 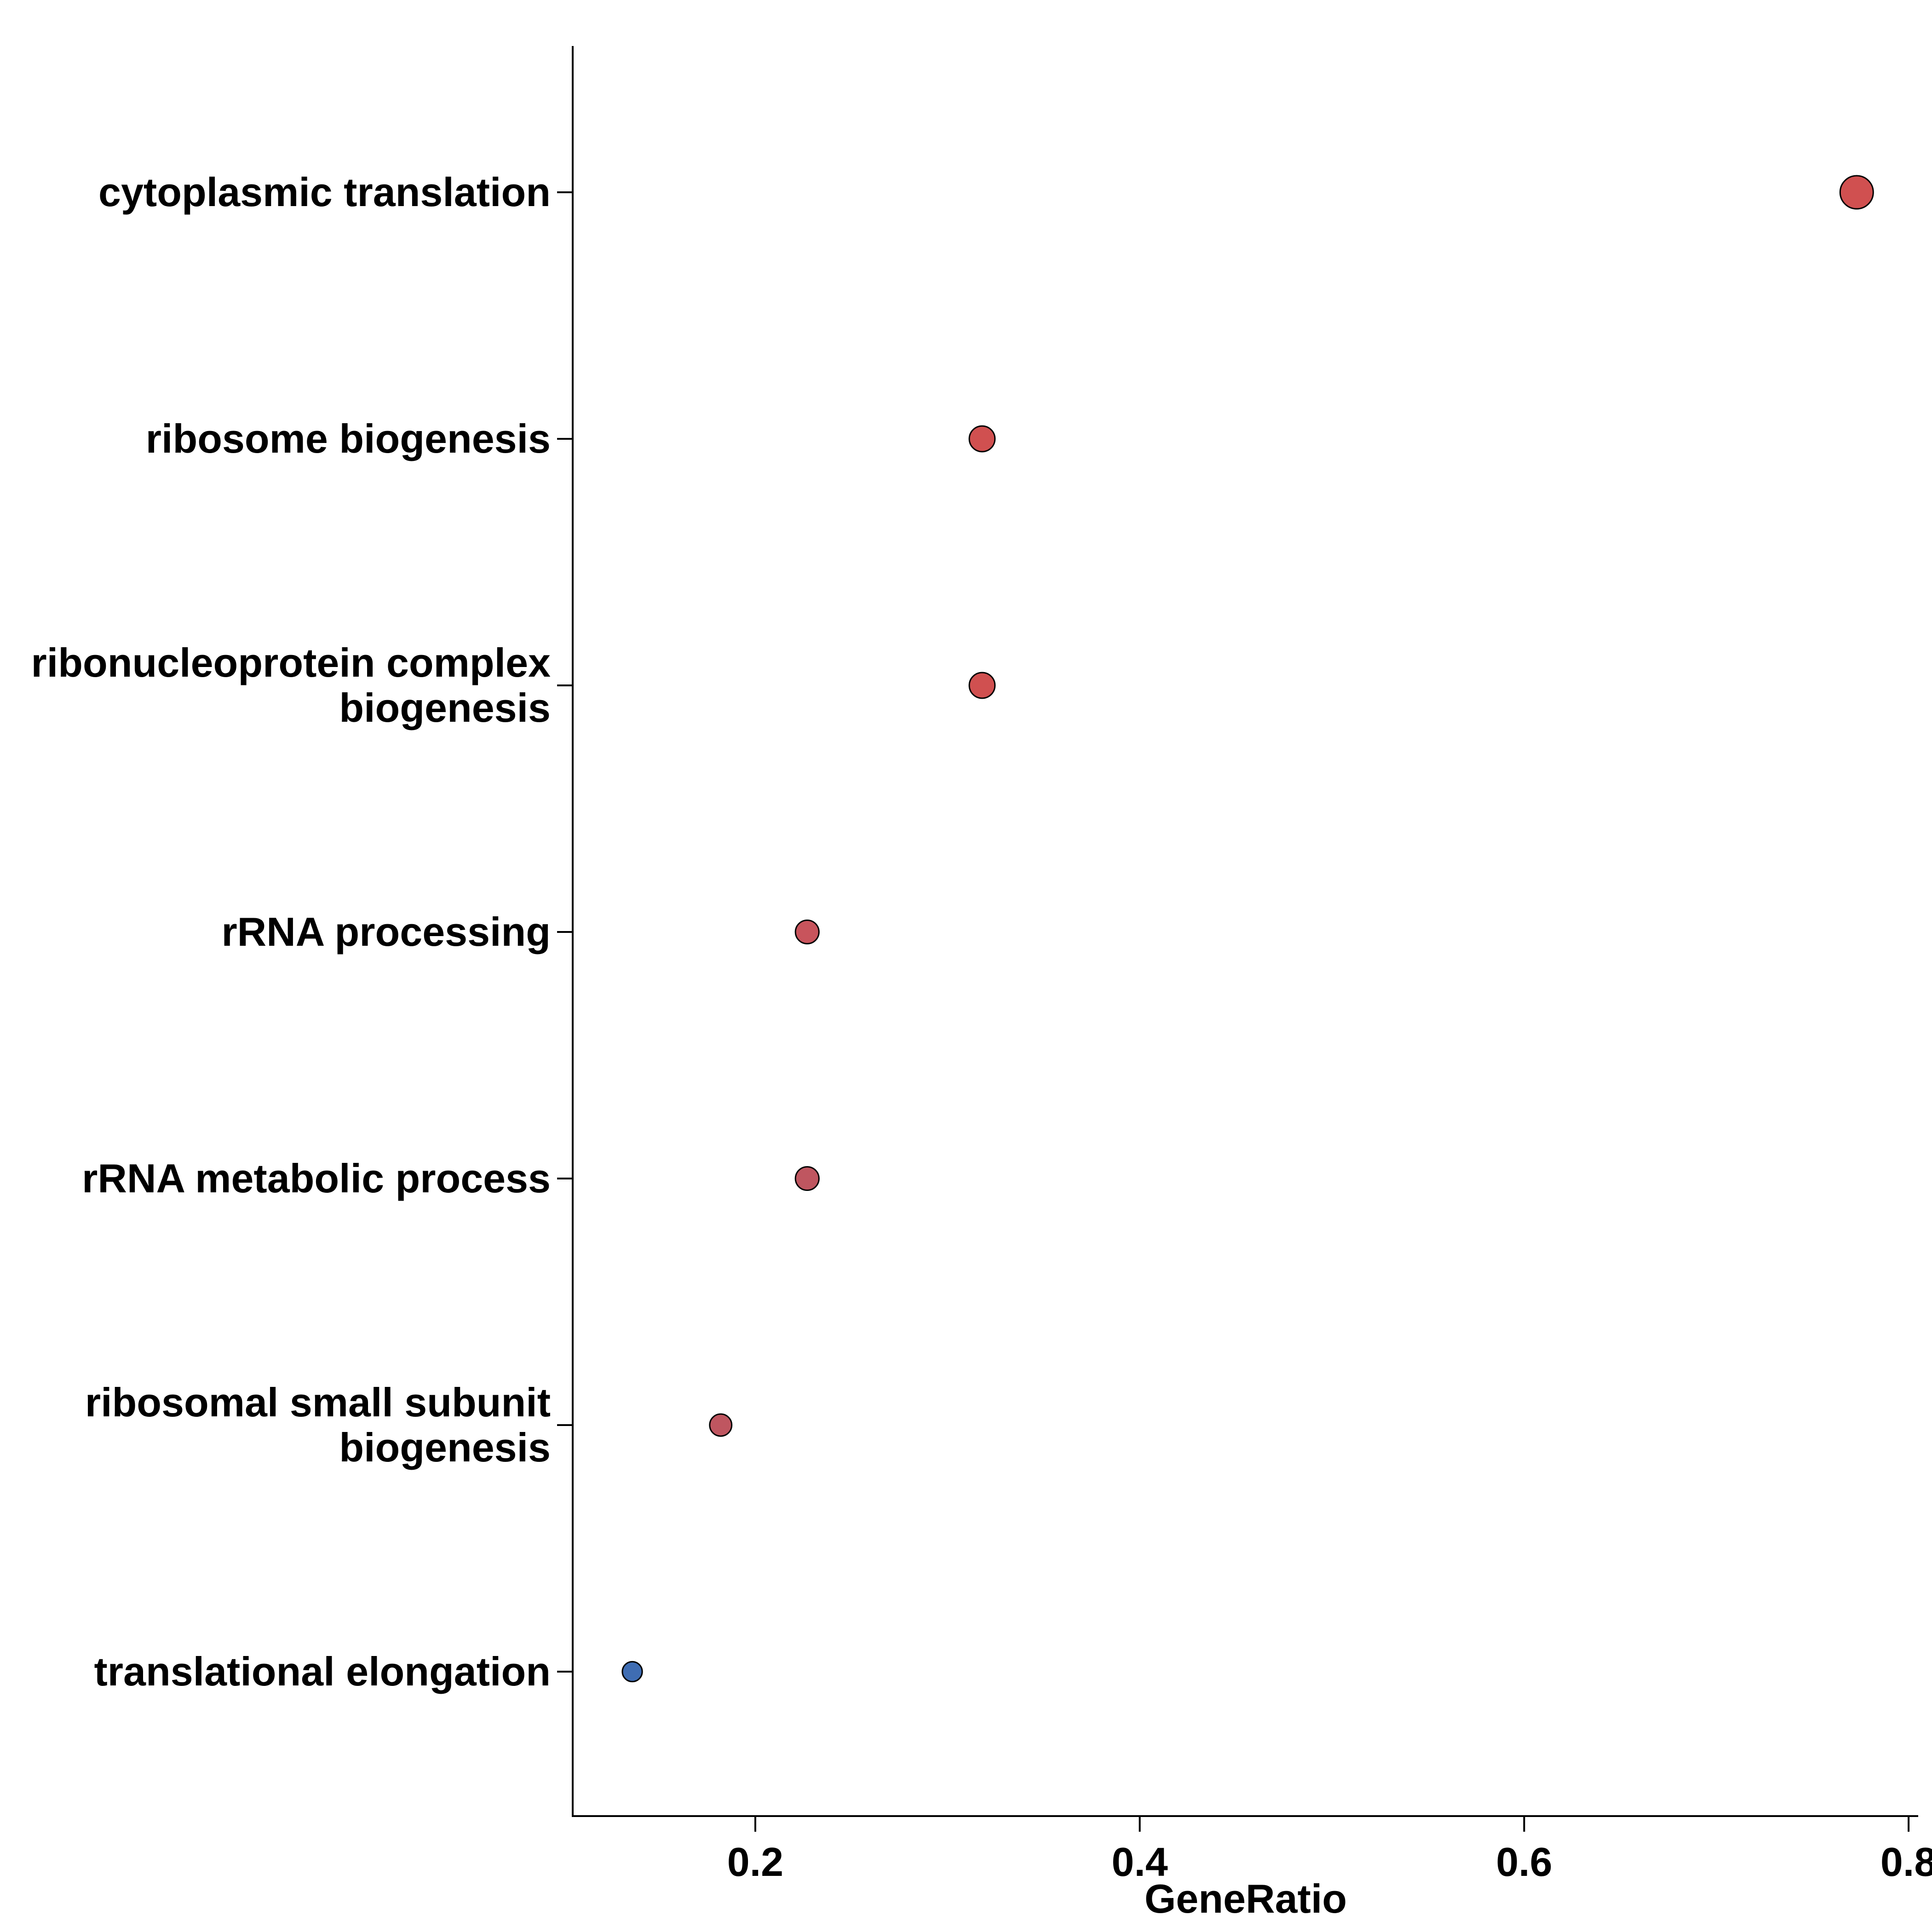 I want to click on y-tick-label: translational elongation, so click(x=322, y=1671).